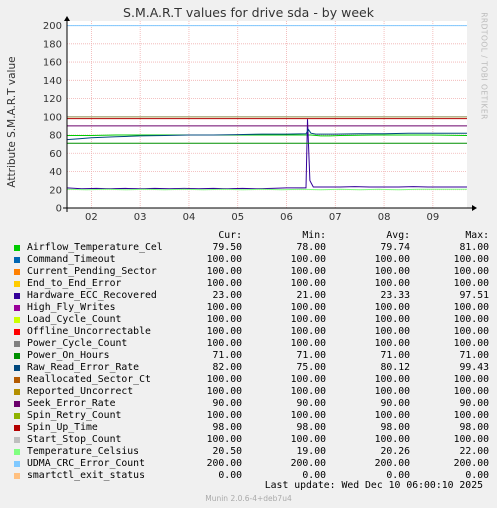  What do you see at coordinates (52, 81) in the screenshot?
I see `y-tick-label: 140` at bounding box center [52, 81].